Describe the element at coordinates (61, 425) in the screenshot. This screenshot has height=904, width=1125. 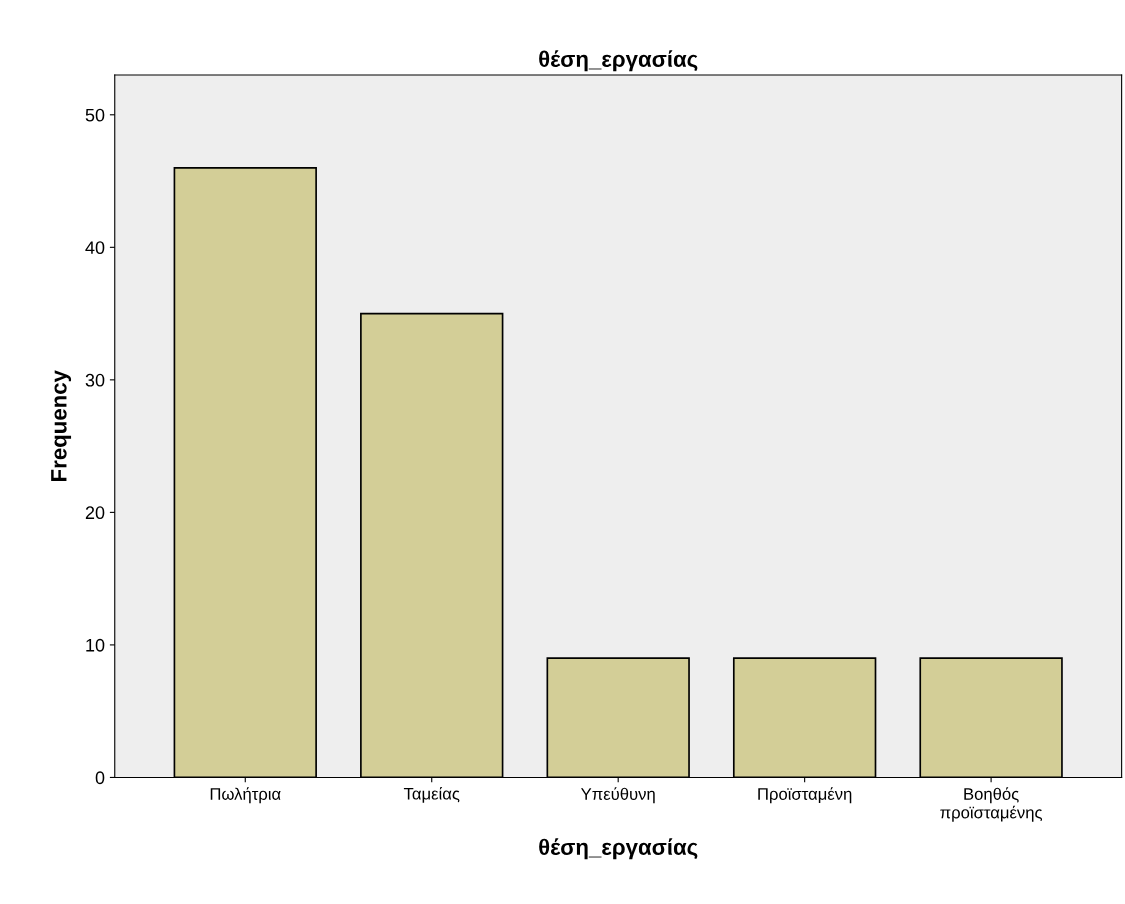
I see `y-axis-title: Frequency` at that location.